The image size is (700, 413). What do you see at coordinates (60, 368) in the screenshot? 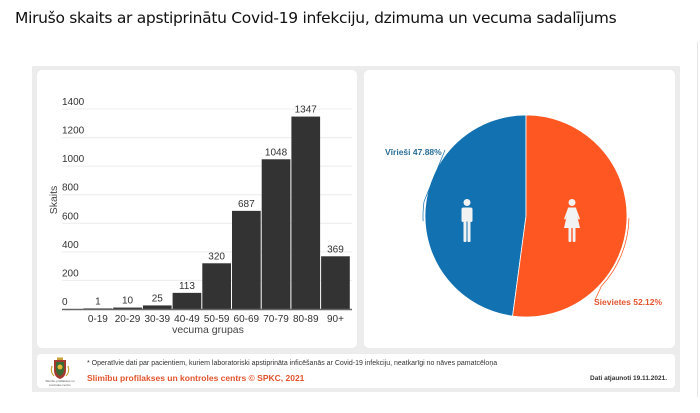
I see `spkc-logo` at bounding box center [60, 368].